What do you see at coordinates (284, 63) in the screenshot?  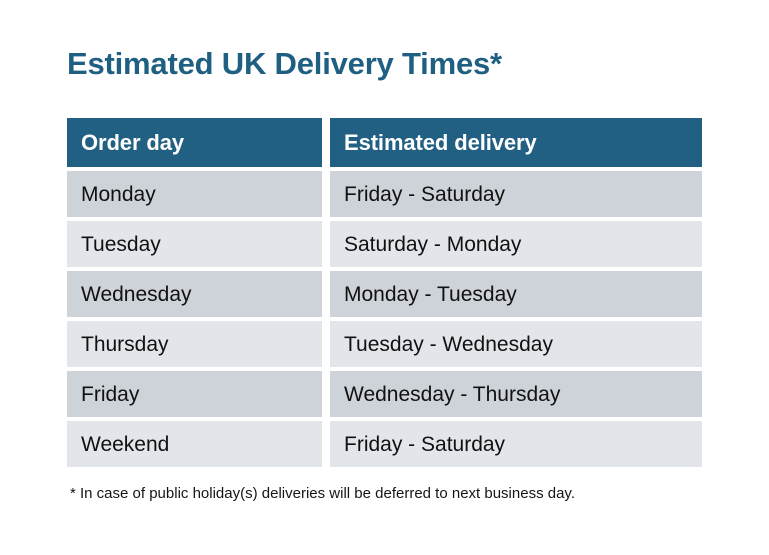 I see `page-title: Estimated UK Delivery Times*` at bounding box center [284, 63].